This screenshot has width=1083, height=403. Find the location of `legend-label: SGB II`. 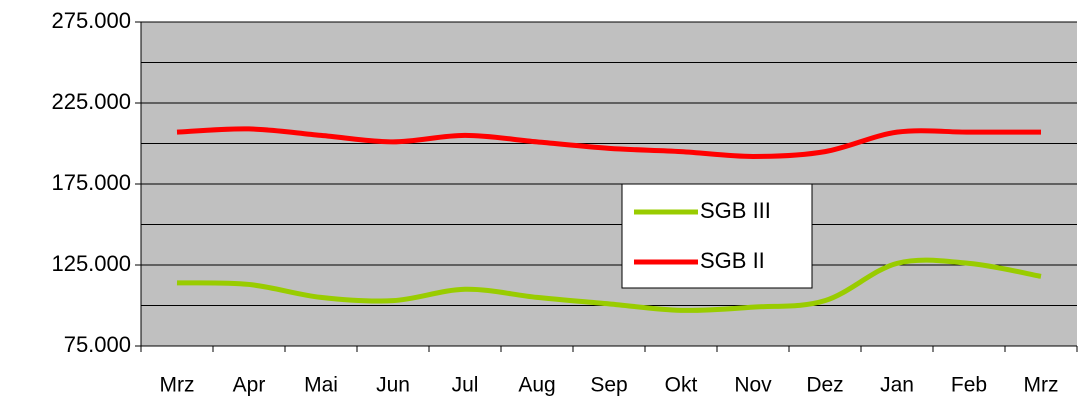

legend-label: SGB II is located at coordinates (732, 260).